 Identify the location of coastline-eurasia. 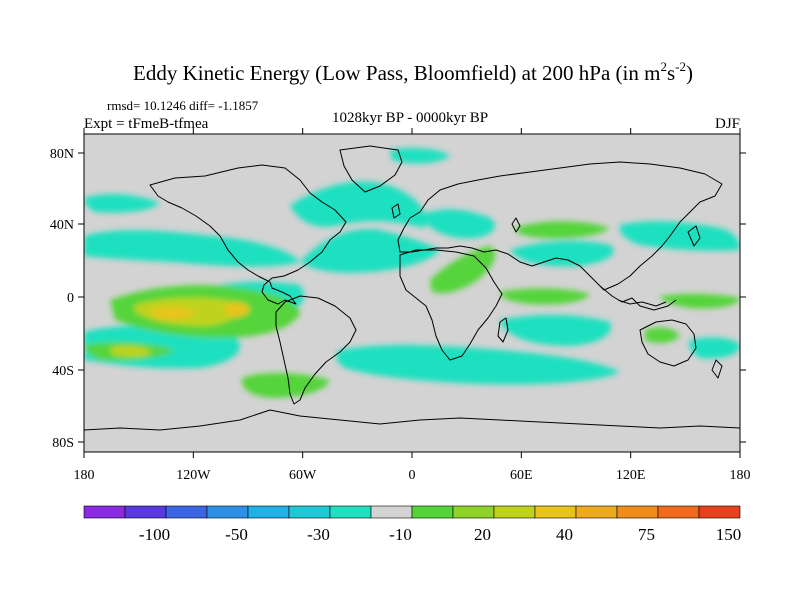
(560, 226).